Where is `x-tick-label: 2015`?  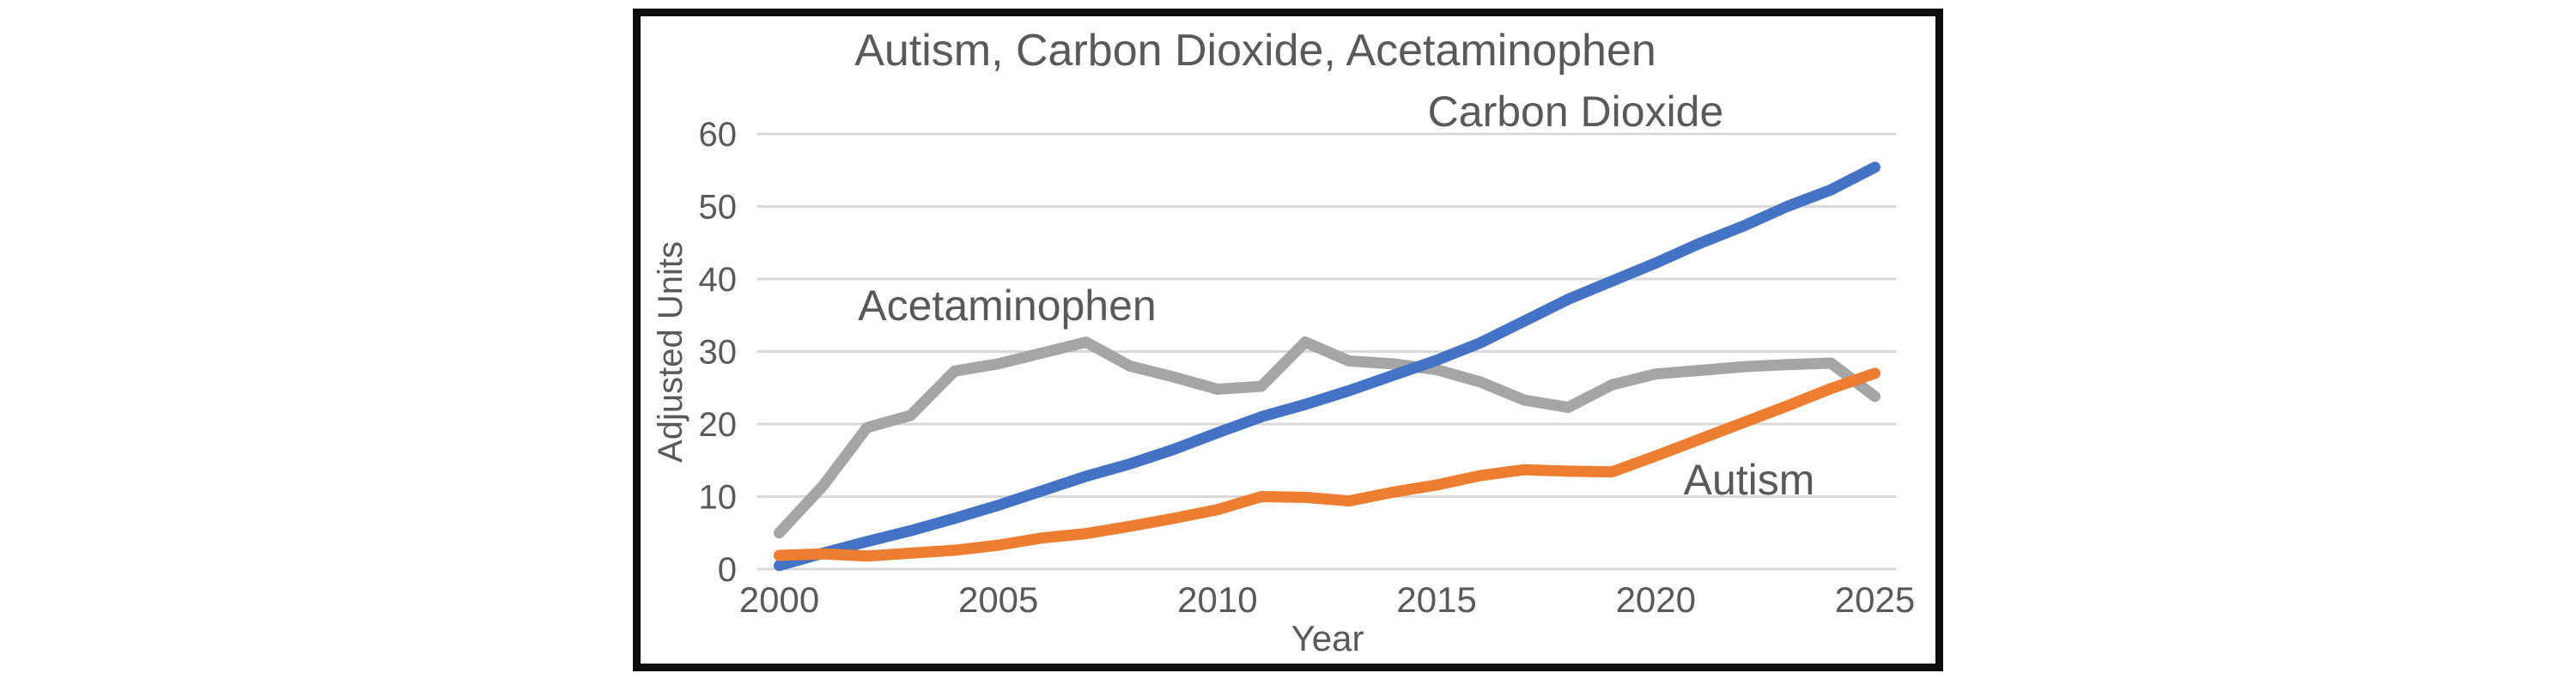 x-tick-label: 2015 is located at coordinates (1436, 600).